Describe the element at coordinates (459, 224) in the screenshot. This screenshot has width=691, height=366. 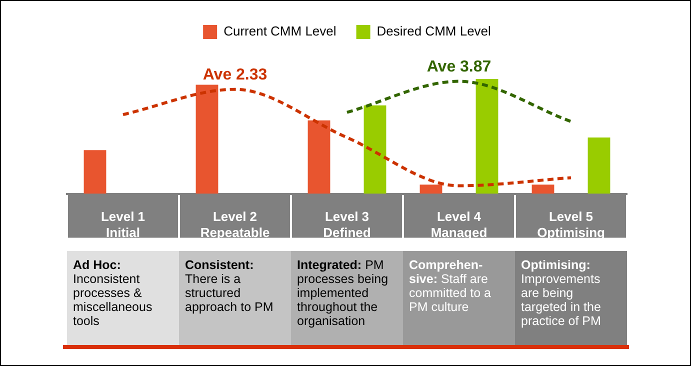
I see `x-tick-label: Level 4 Managed` at that location.